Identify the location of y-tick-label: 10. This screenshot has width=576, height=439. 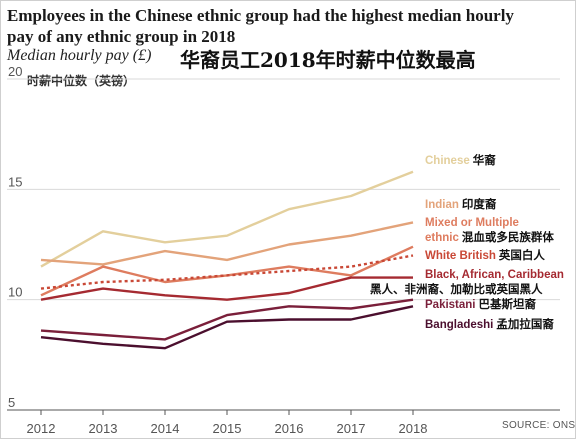
(15, 292).